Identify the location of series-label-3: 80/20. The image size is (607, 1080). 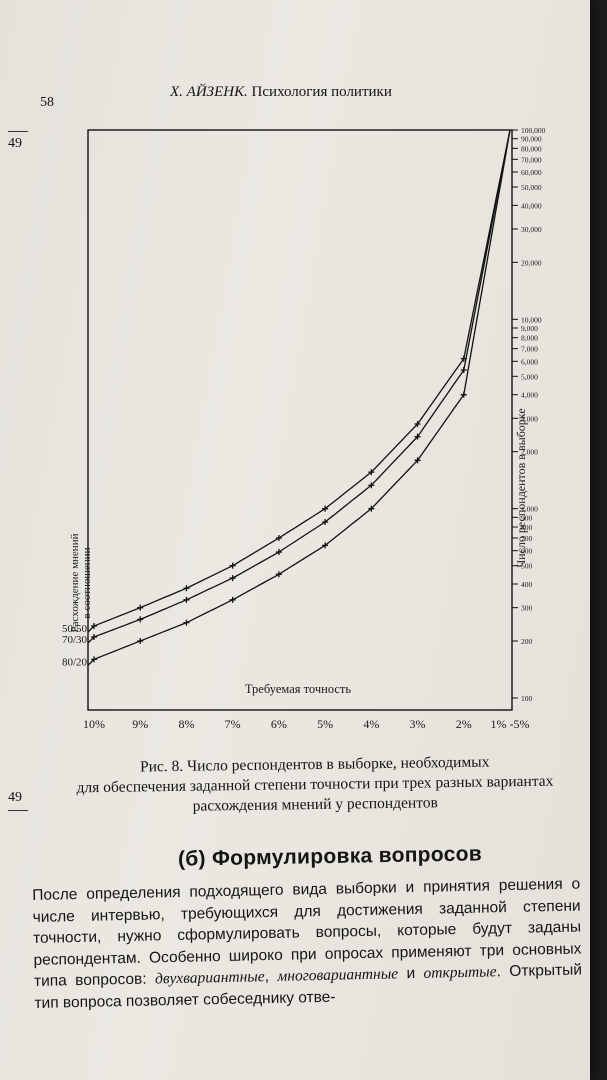
(75, 662).